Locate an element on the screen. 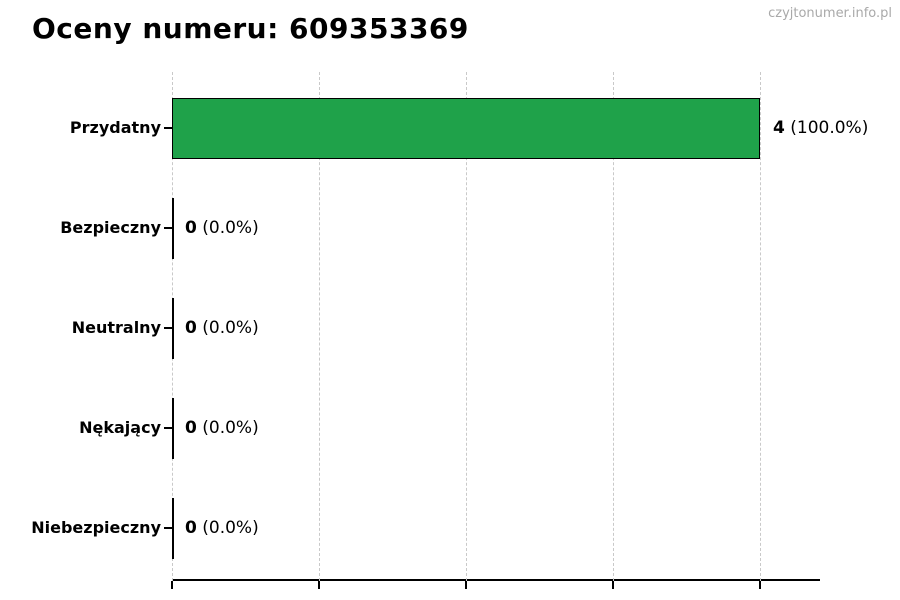  value-label-0: 4 (100.0%) is located at coordinates (820, 128).